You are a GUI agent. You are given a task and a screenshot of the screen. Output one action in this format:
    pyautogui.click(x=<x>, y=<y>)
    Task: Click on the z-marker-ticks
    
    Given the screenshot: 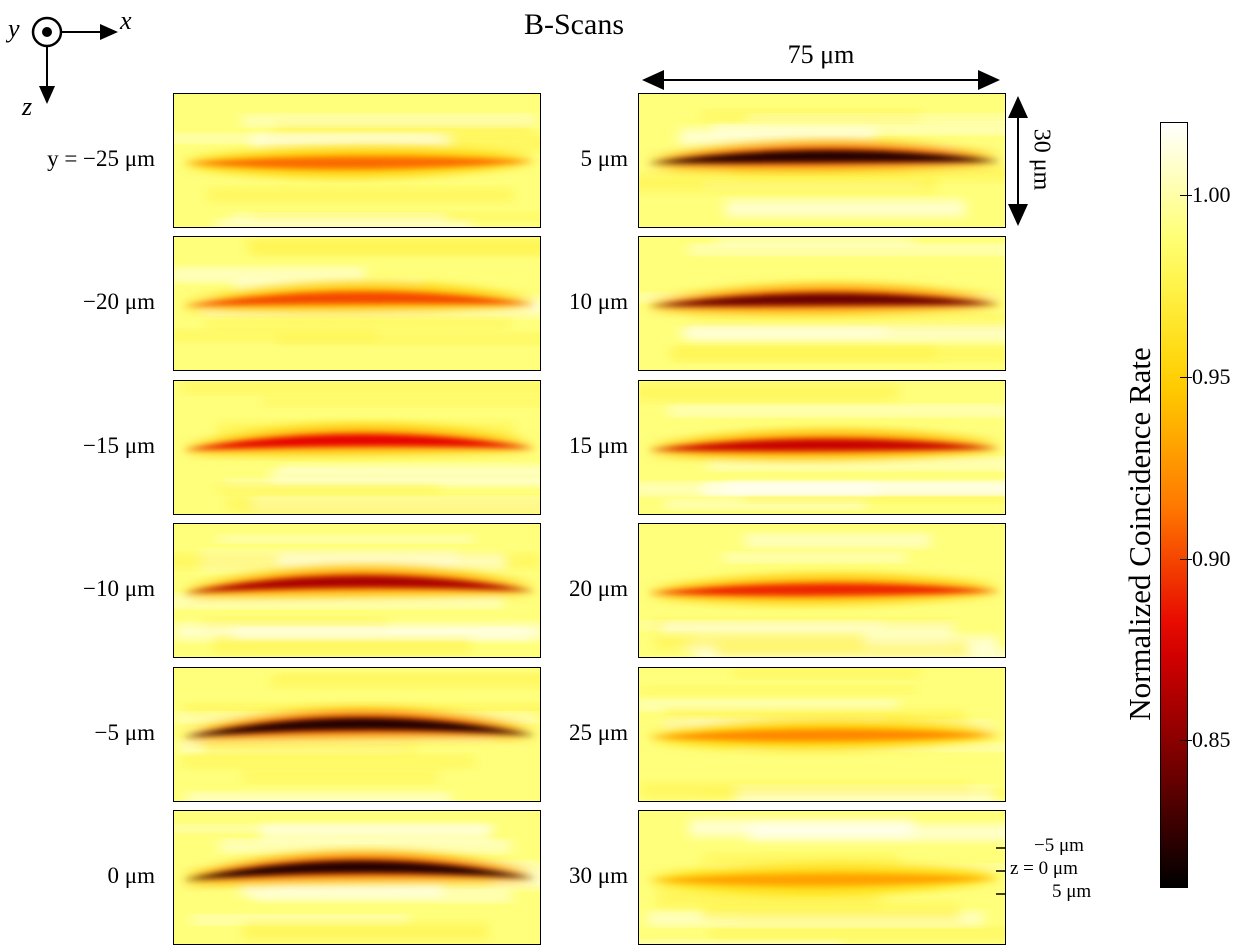 What is the action you would take?
    pyautogui.click(x=1001, y=873)
    